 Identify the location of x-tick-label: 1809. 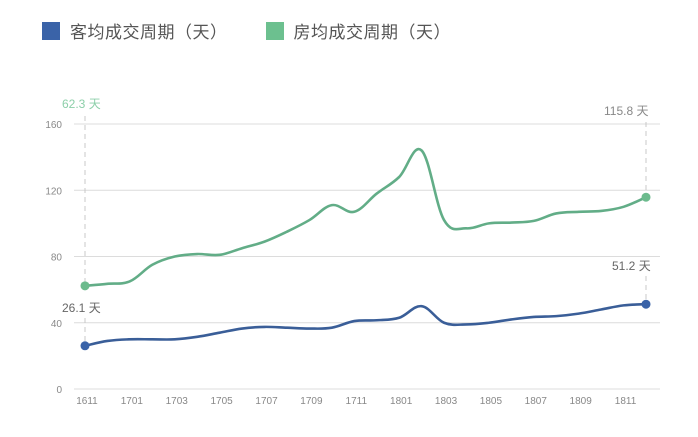
(581, 401).